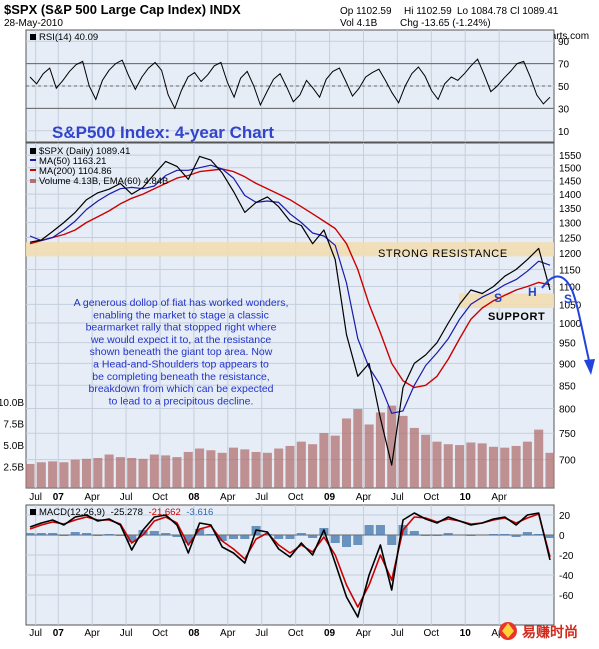 This screenshot has height=649, width=599. I want to click on annotation-line: enabling the market to stage a classic, so click(181, 315).